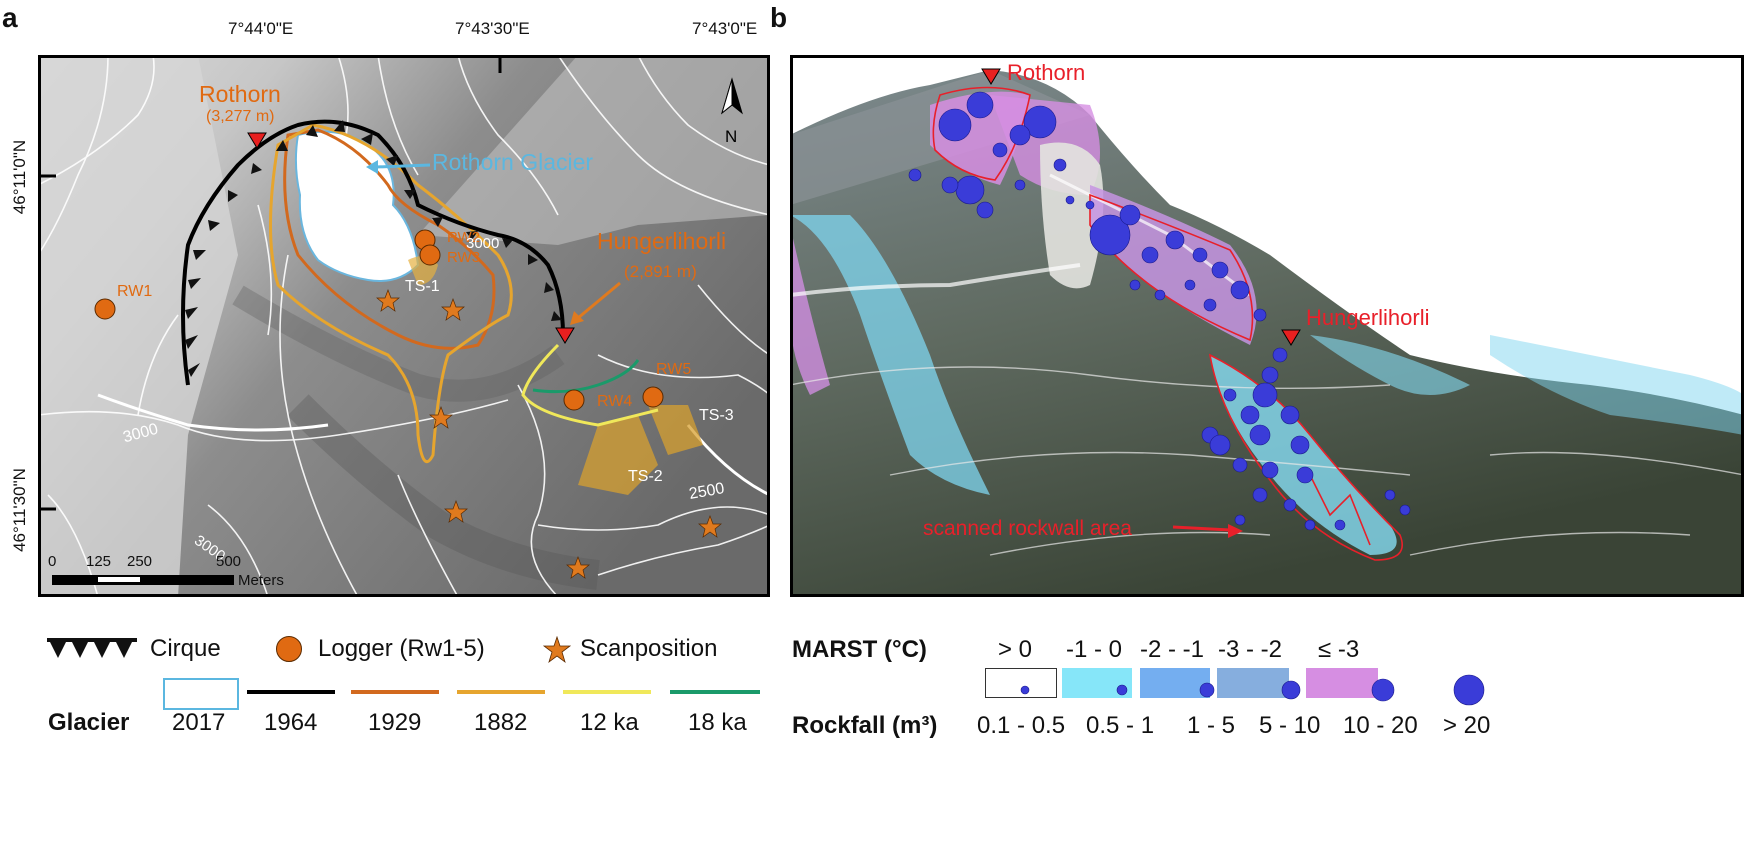 The height and width of the screenshot is (864, 1746). I want to click on legend-marst-title: MARST (°C), so click(859, 649).